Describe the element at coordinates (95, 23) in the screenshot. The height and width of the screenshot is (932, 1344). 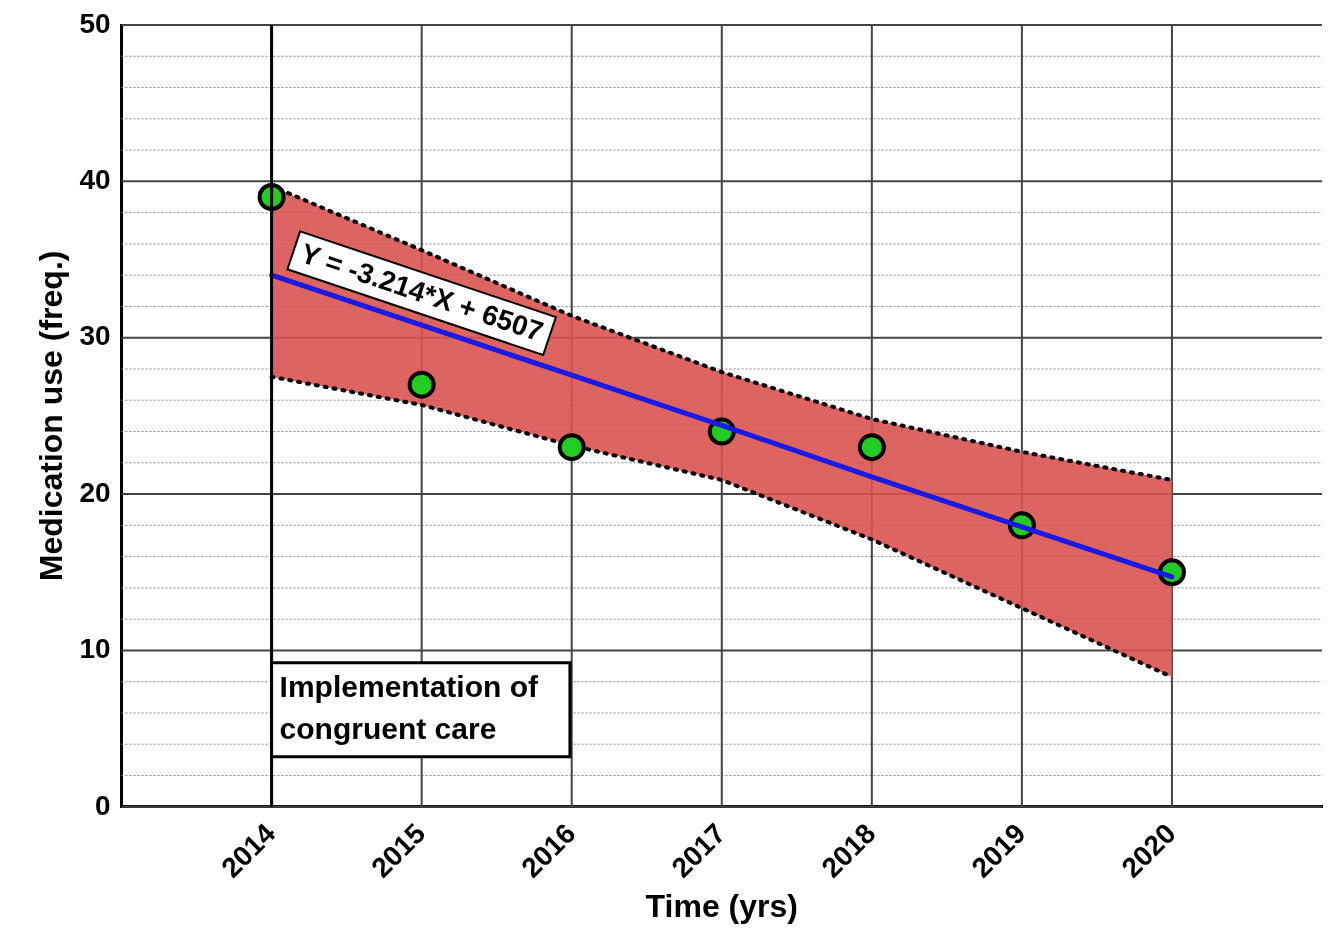
I see `y-tick-label: 50` at that location.